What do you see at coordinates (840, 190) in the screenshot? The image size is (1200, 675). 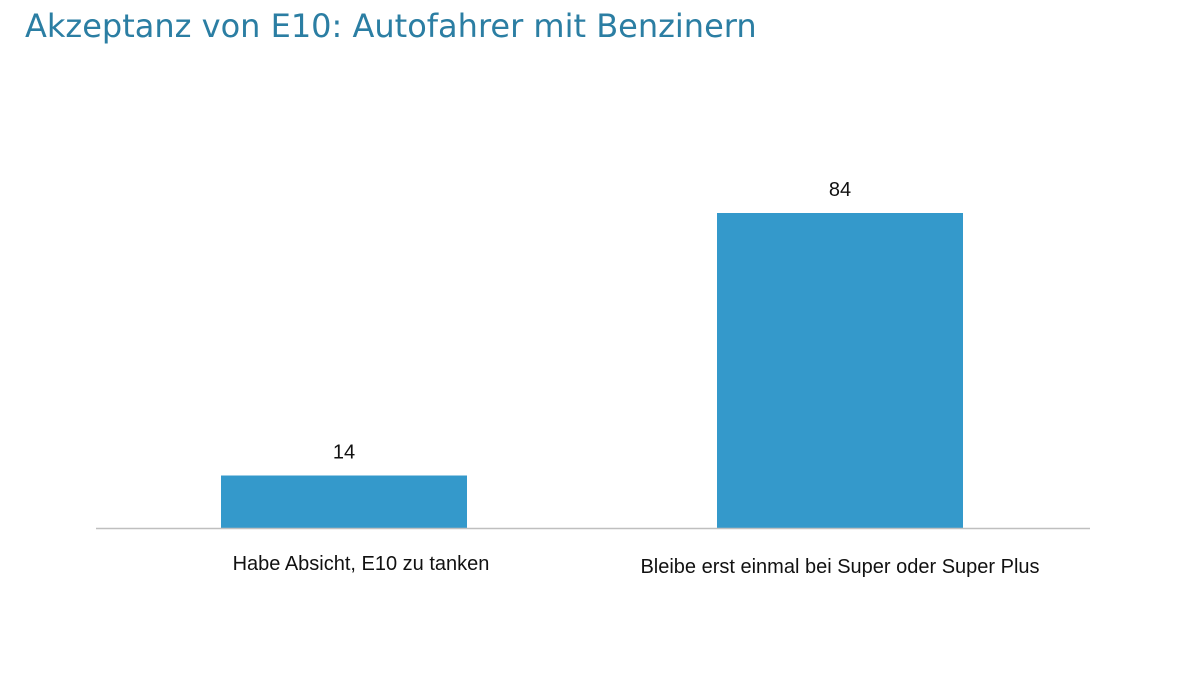 I see `data-label-2: 84` at bounding box center [840, 190].